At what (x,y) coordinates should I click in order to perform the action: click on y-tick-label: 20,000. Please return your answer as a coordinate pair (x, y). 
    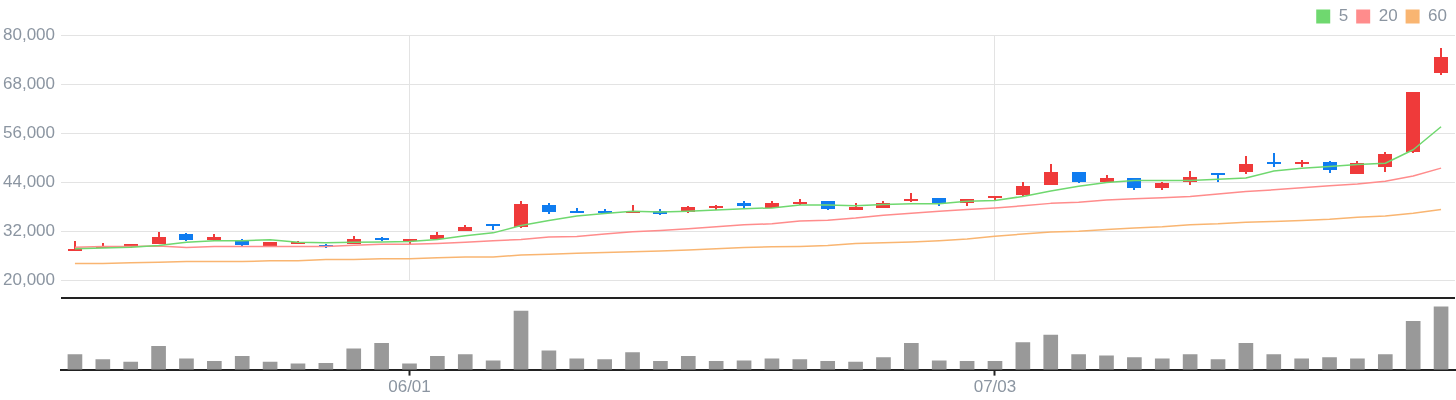
    Looking at the image, I should click on (29, 280).